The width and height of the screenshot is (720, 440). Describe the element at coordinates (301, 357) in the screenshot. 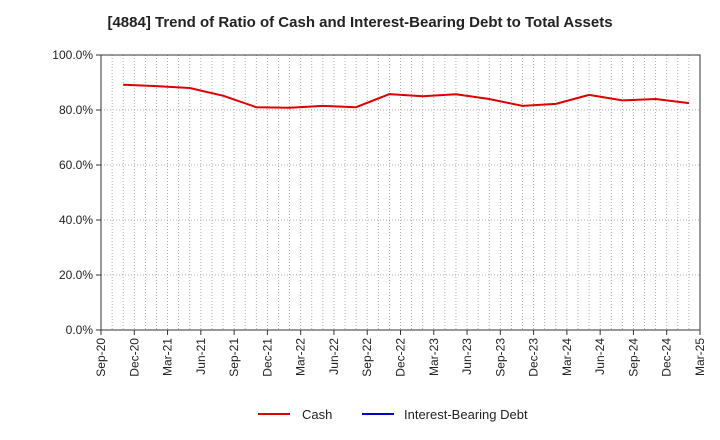

I see `x-tick-label: Mar-22` at that location.